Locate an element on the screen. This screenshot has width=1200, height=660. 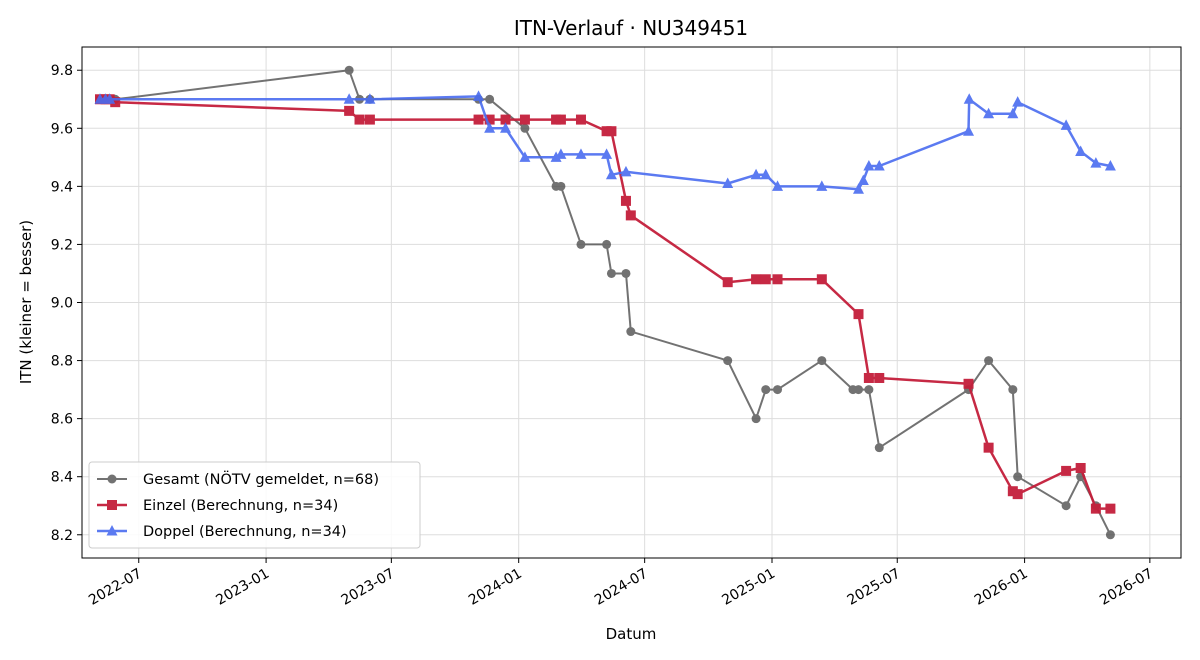
y-tick-label: 9.6 is located at coordinates (62, 129).